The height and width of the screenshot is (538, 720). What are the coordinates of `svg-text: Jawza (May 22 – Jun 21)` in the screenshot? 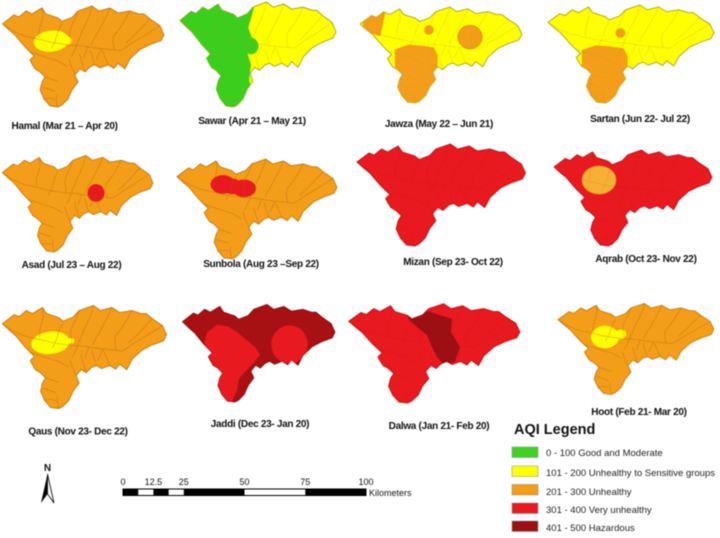 It's located at (439, 124).